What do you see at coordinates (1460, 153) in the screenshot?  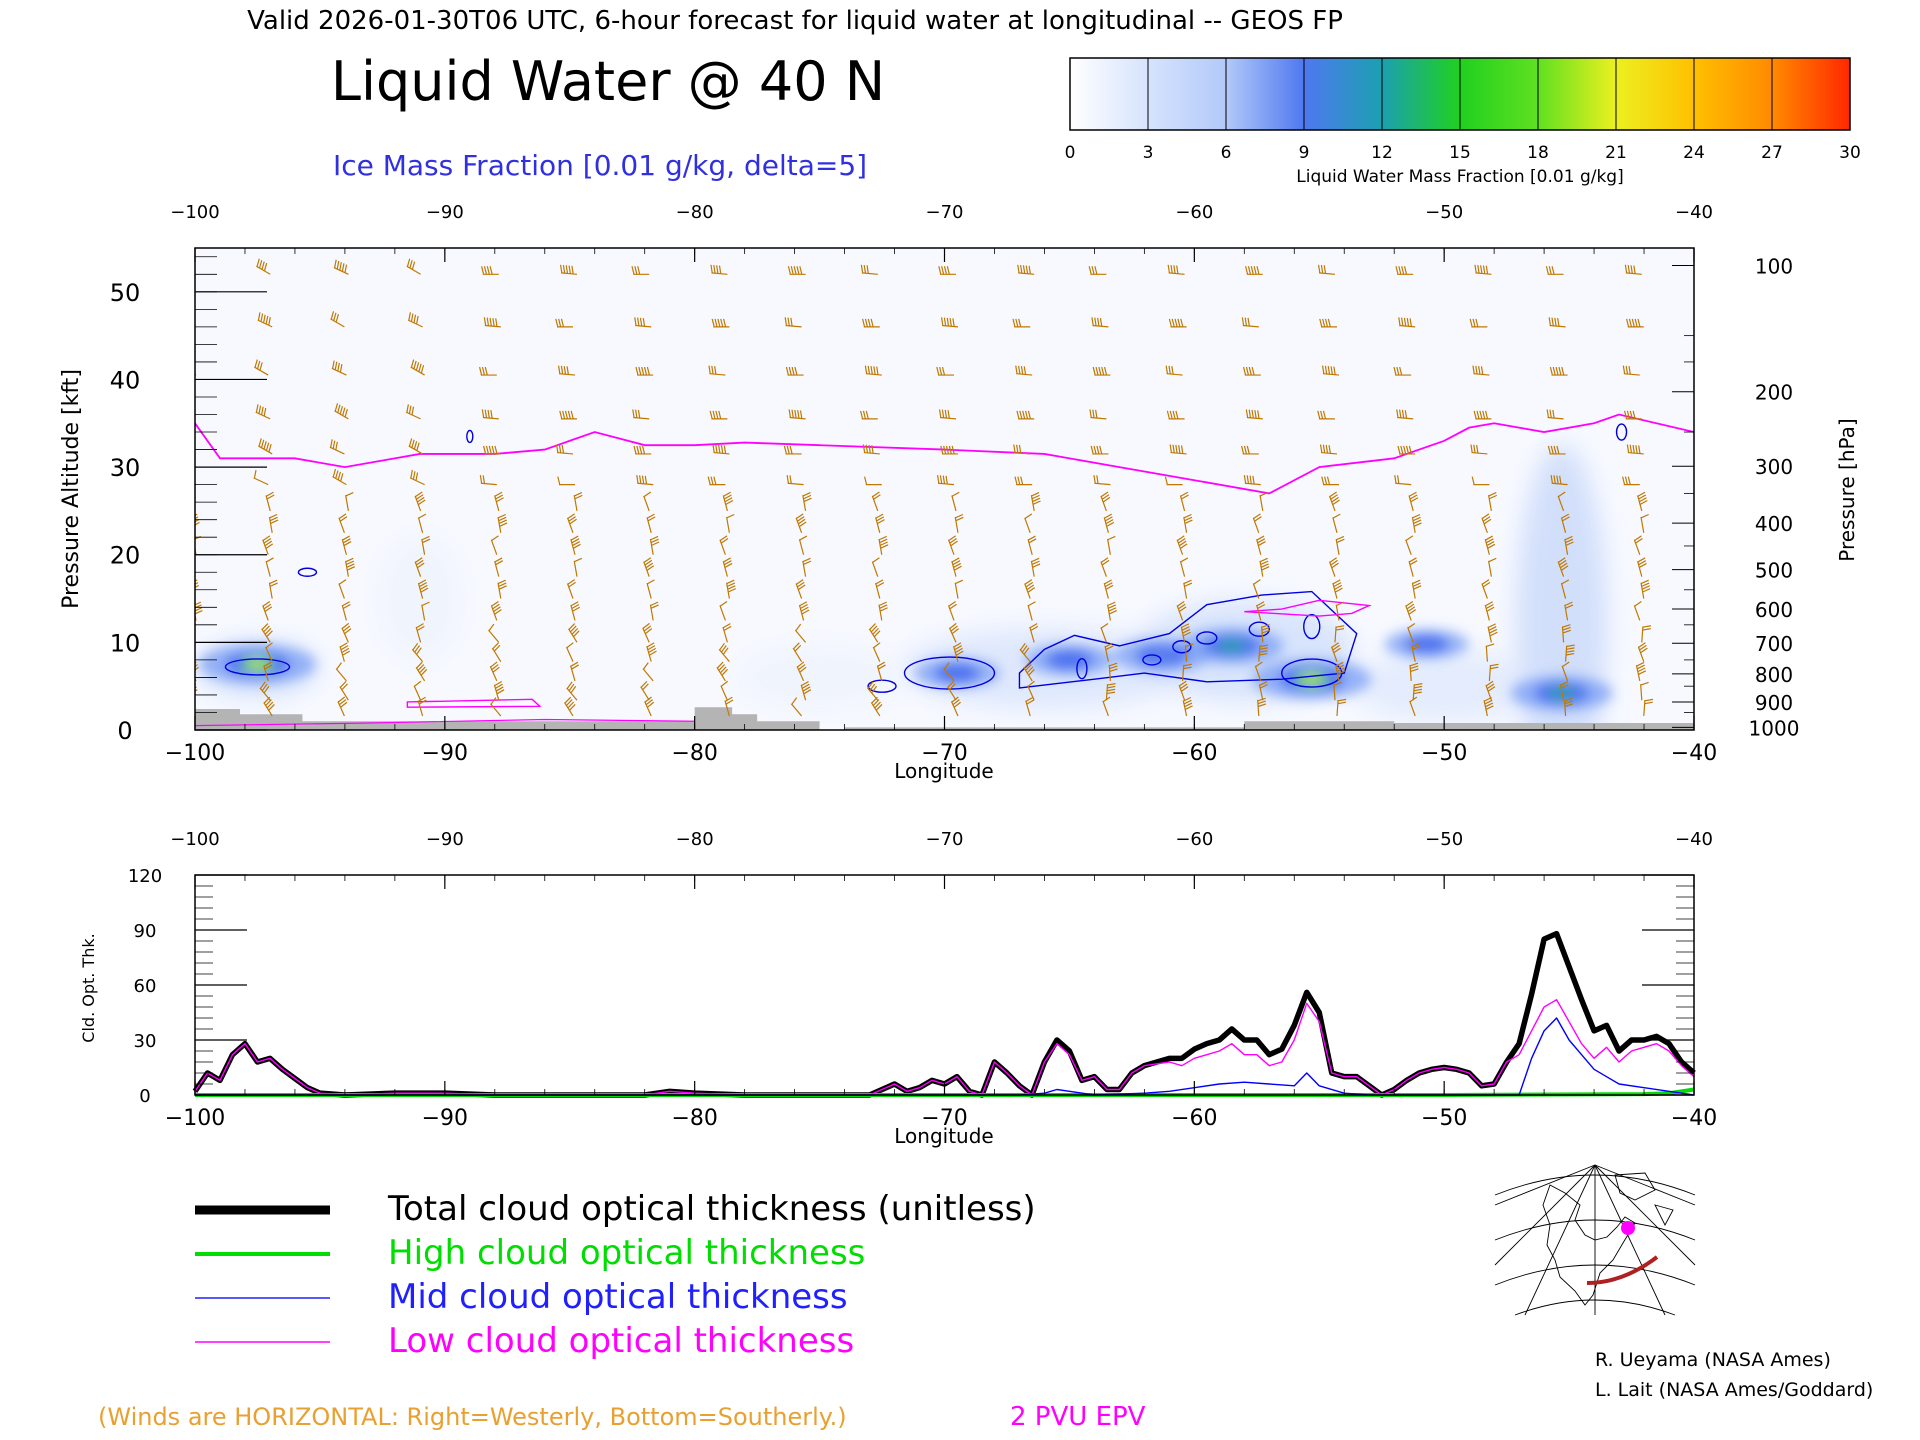 I see `colorbar-tick-label: 15` at bounding box center [1460, 153].